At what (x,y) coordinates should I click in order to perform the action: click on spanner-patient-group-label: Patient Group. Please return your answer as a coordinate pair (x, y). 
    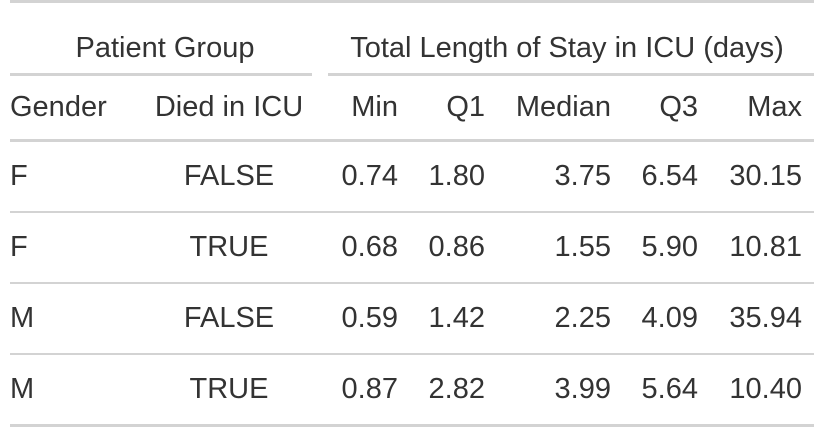
    Looking at the image, I should click on (165, 48).